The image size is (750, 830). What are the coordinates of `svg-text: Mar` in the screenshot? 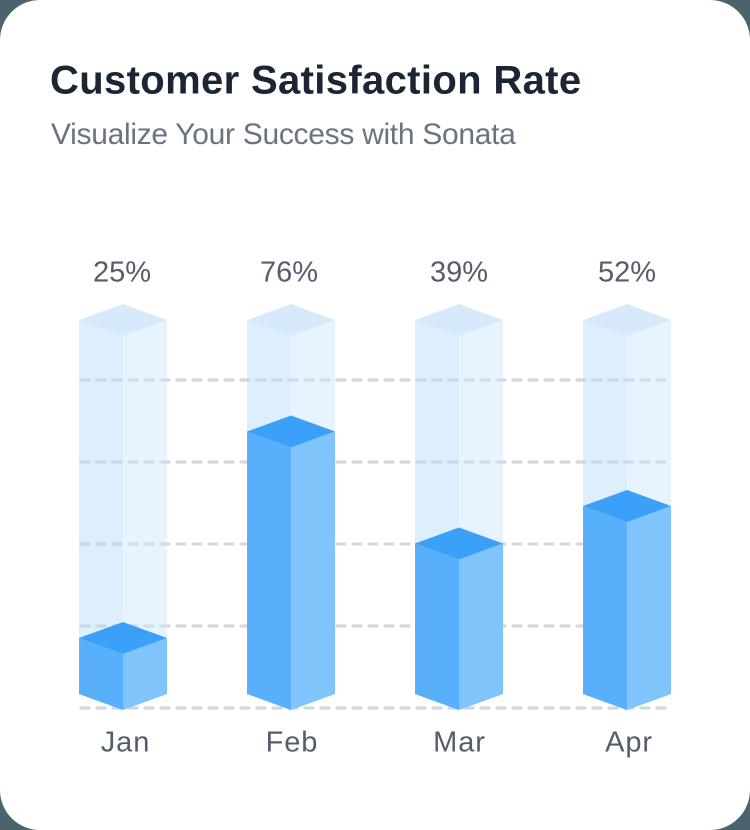 It's located at (459, 742).